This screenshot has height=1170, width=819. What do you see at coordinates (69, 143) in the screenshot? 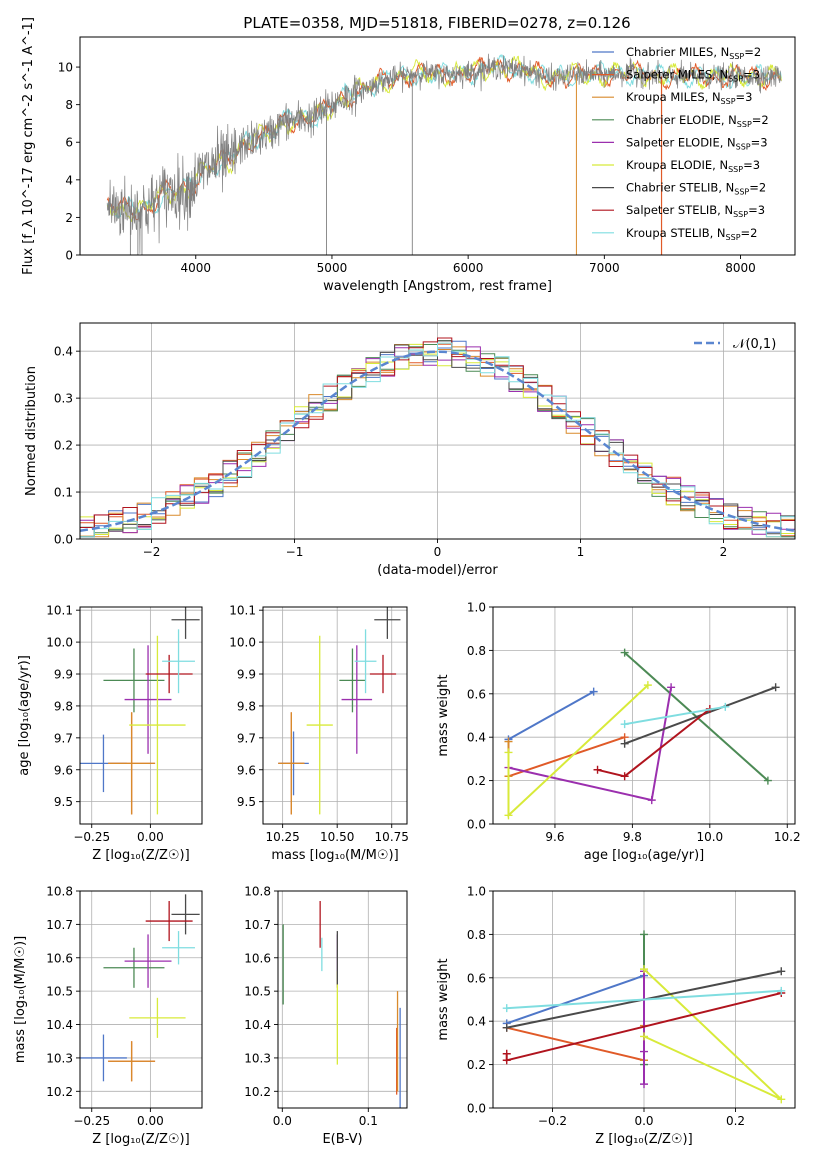
I see `y-tick-label: 6` at bounding box center [69, 143].